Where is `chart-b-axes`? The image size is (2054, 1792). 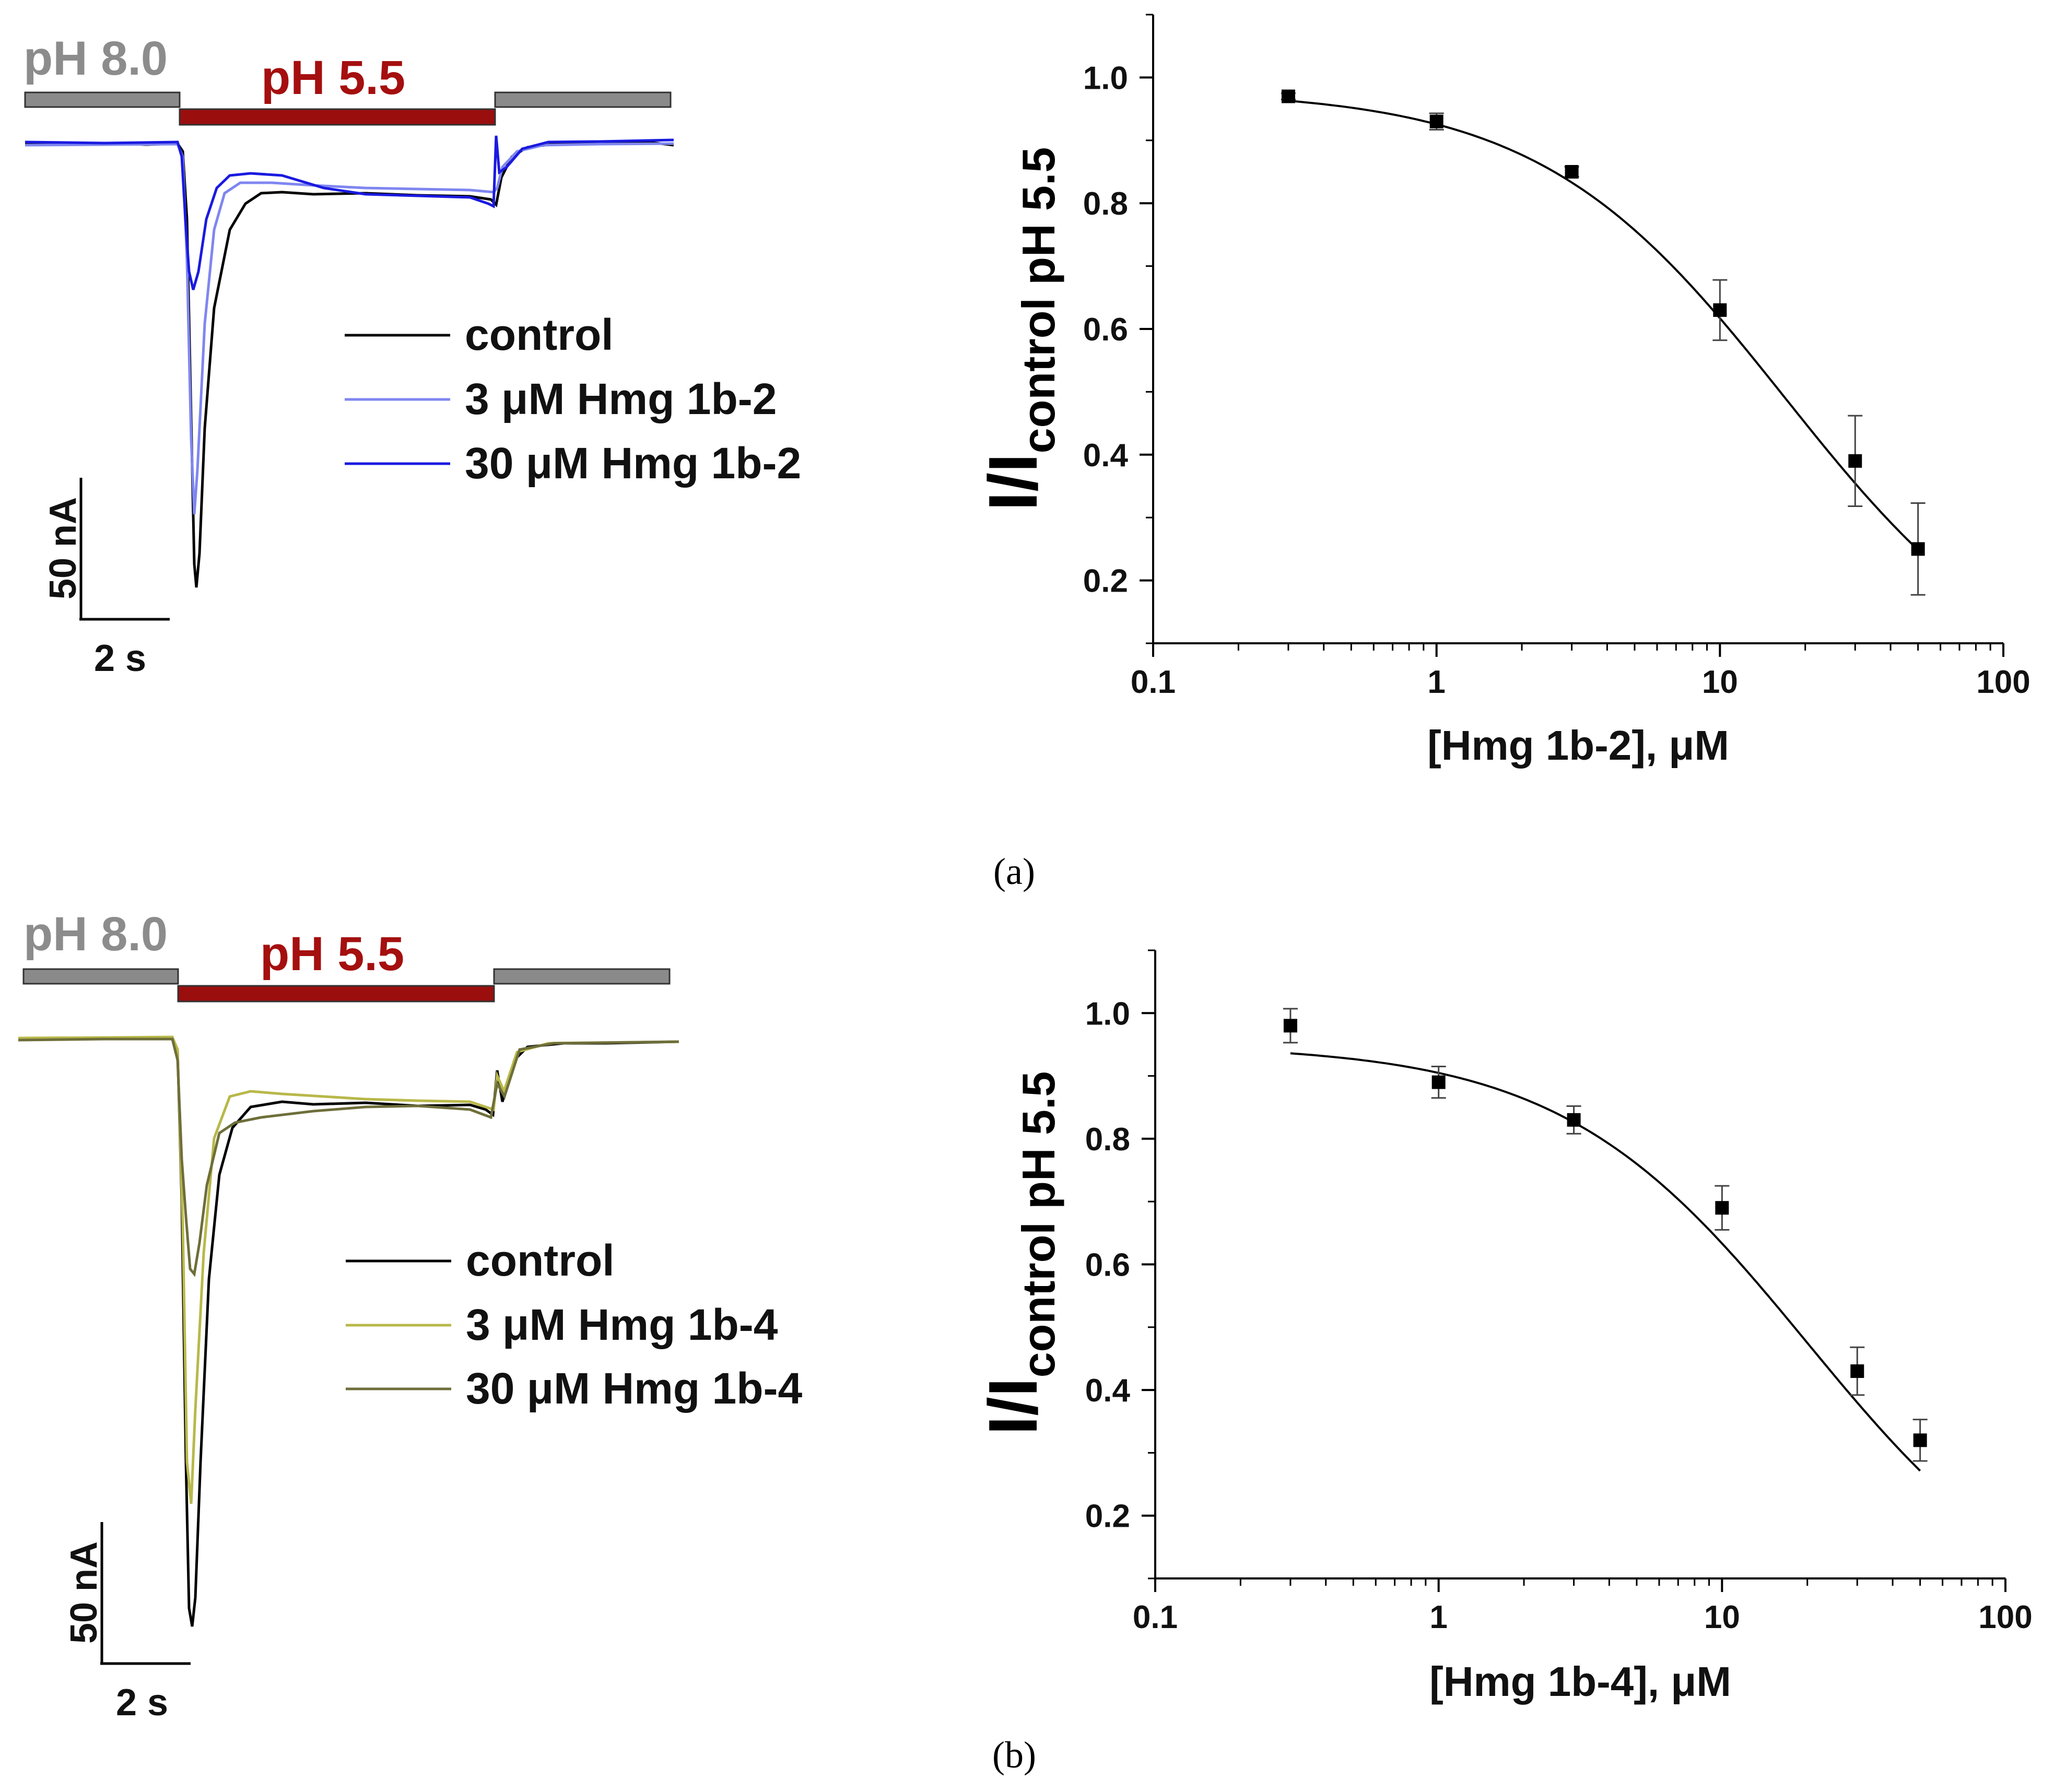 chart-b-axes is located at coordinates (1579, 1264).